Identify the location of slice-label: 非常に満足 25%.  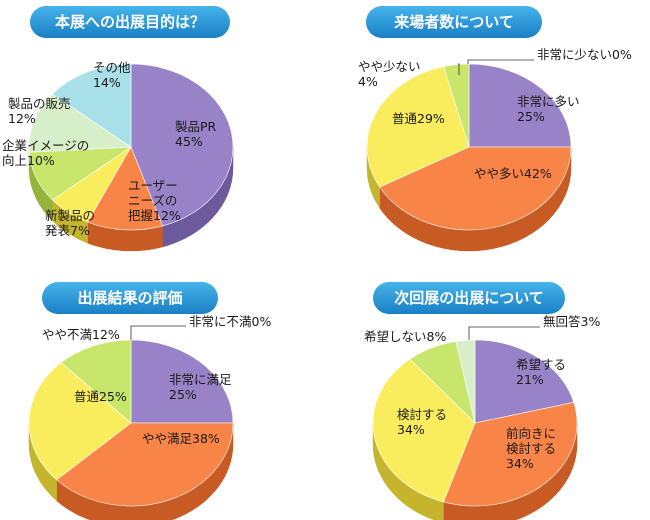
(200, 387).